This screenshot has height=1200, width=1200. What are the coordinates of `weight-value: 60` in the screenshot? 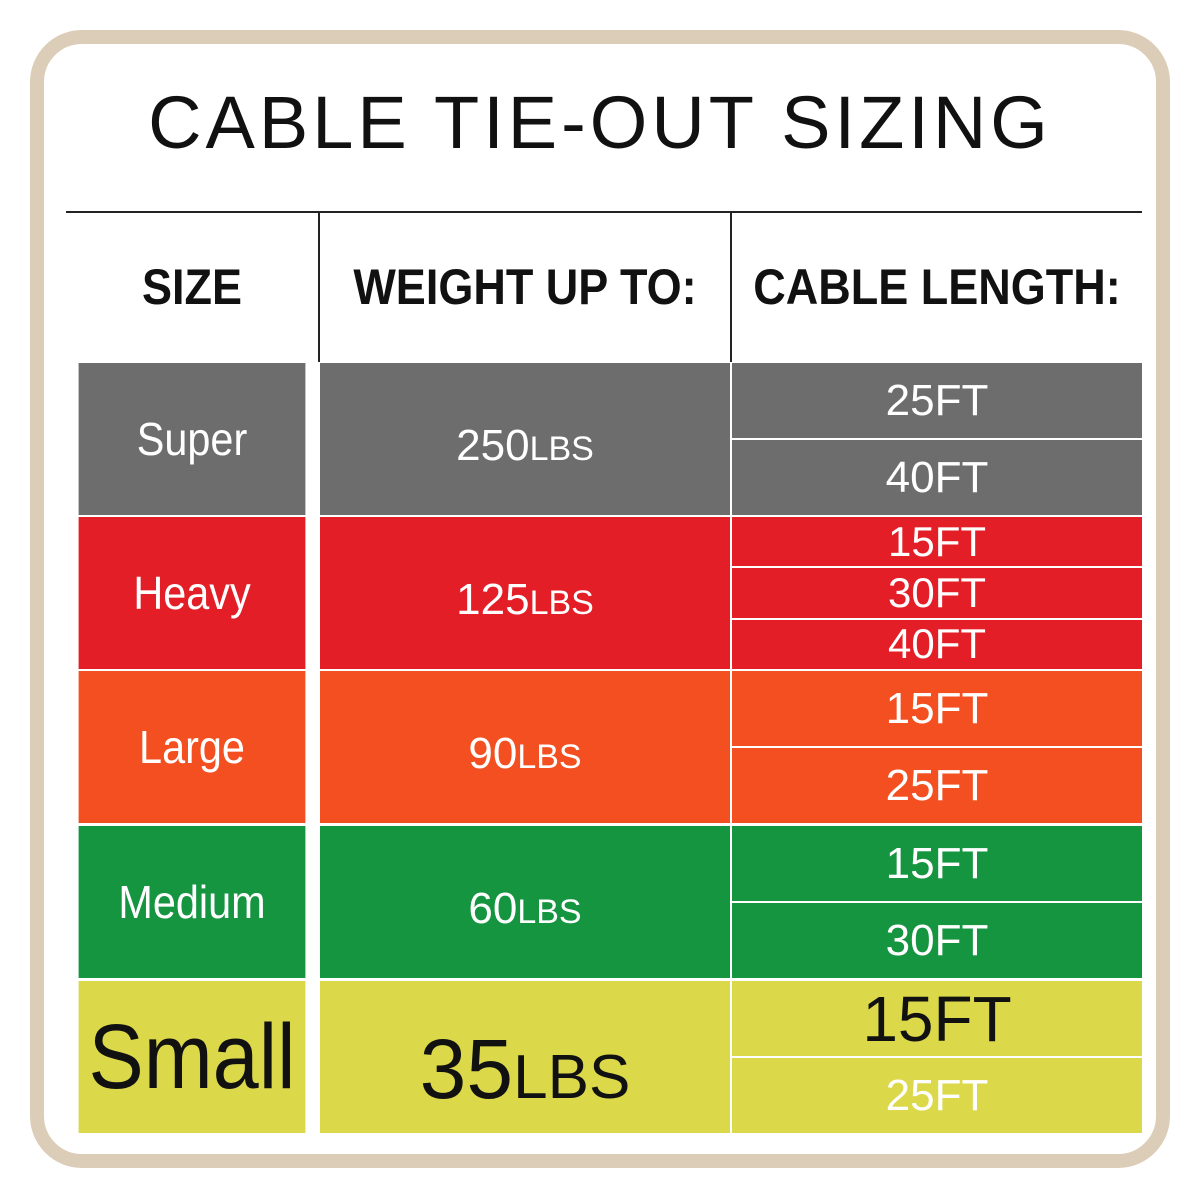 It's located at (493, 908).